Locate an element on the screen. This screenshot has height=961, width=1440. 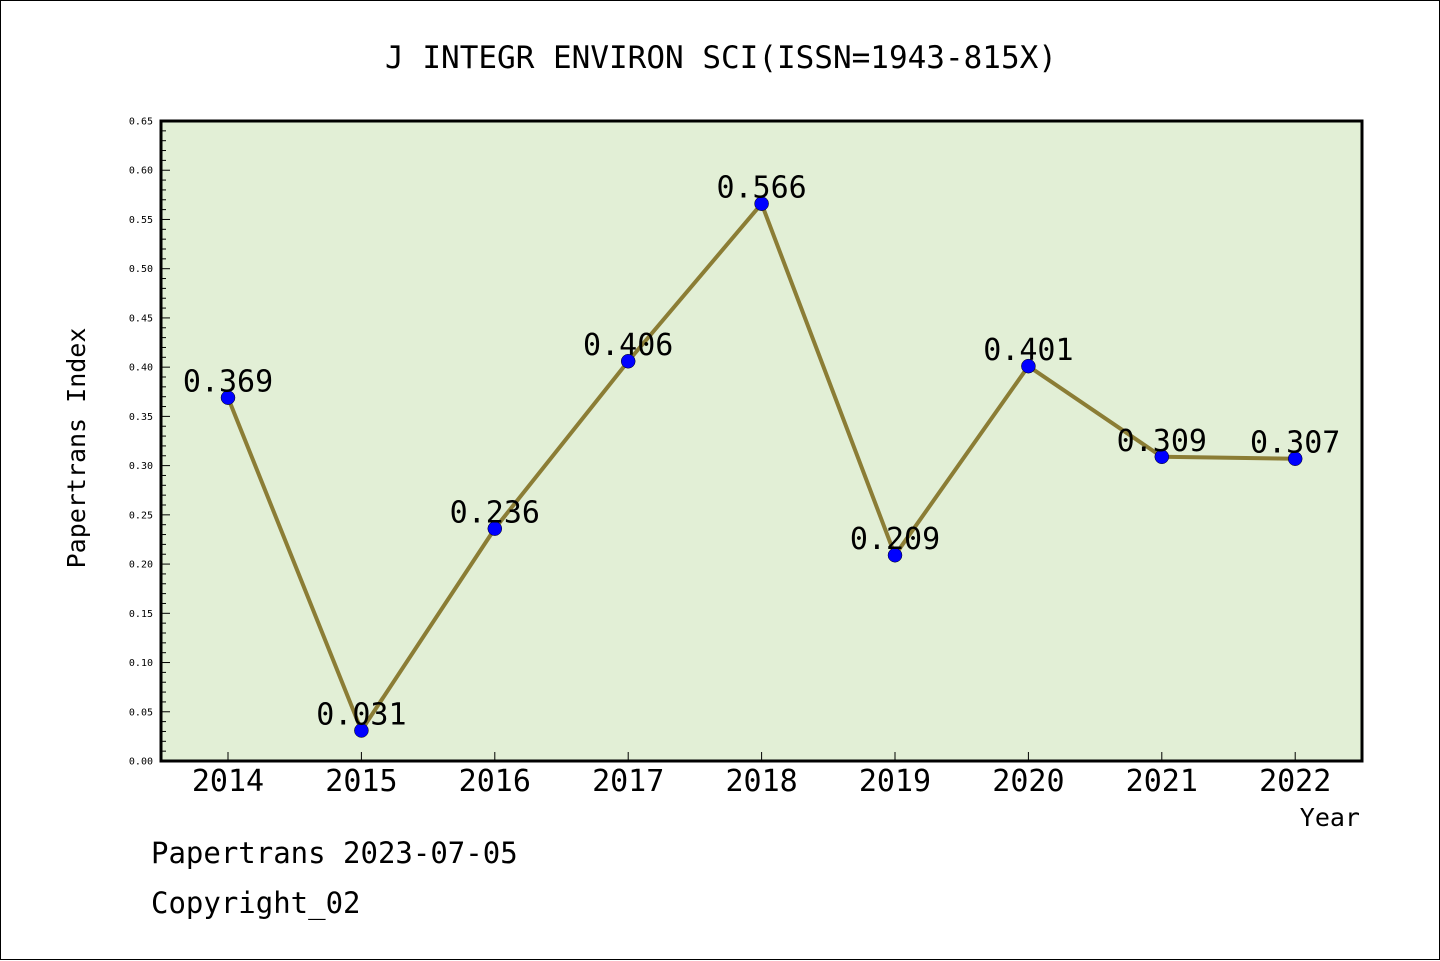
y-tick-label: 0.25 is located at coordinates (141, 515).